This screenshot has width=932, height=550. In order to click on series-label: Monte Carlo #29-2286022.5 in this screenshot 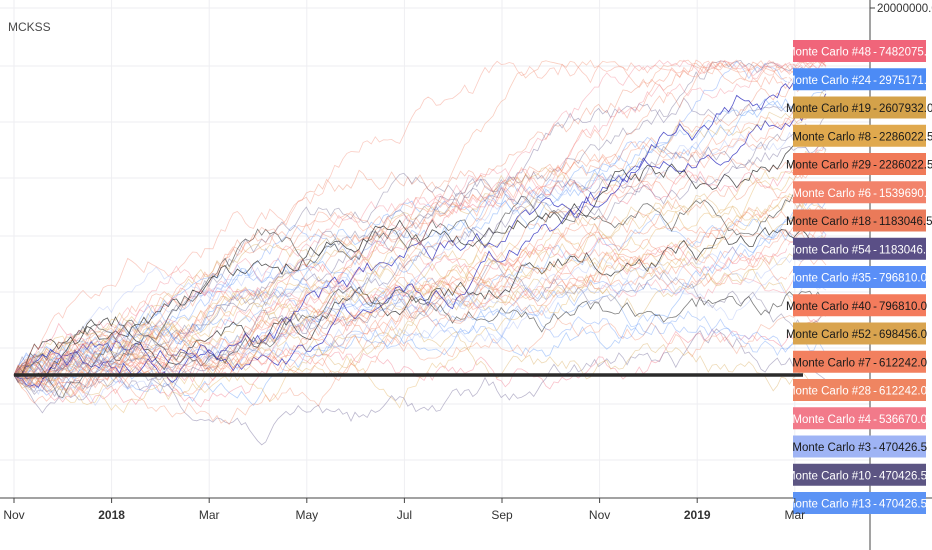, I will do `click(859, 164)`.